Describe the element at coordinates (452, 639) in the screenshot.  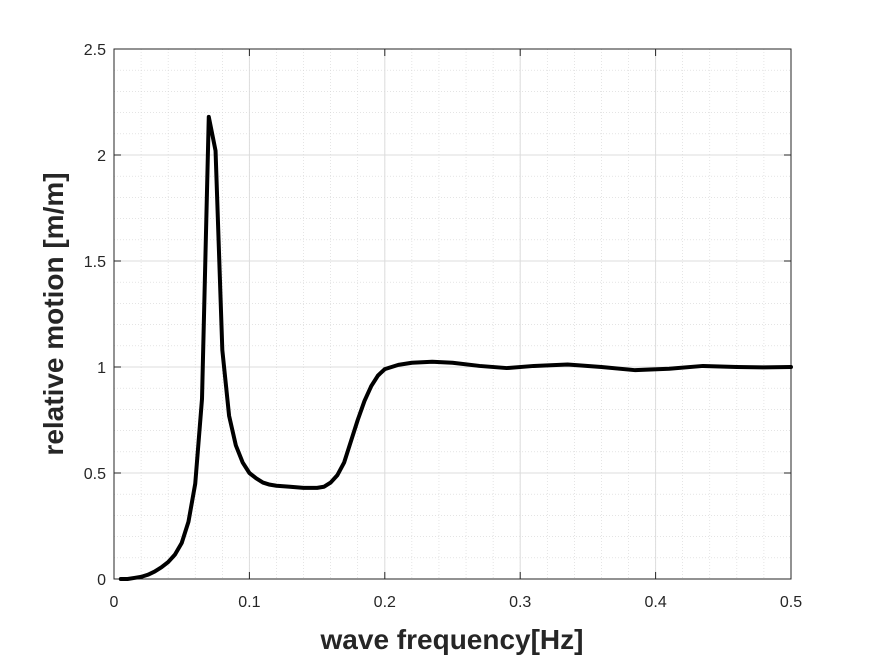
I see `x-axis-label: wave frequency[Hz]` at that location.